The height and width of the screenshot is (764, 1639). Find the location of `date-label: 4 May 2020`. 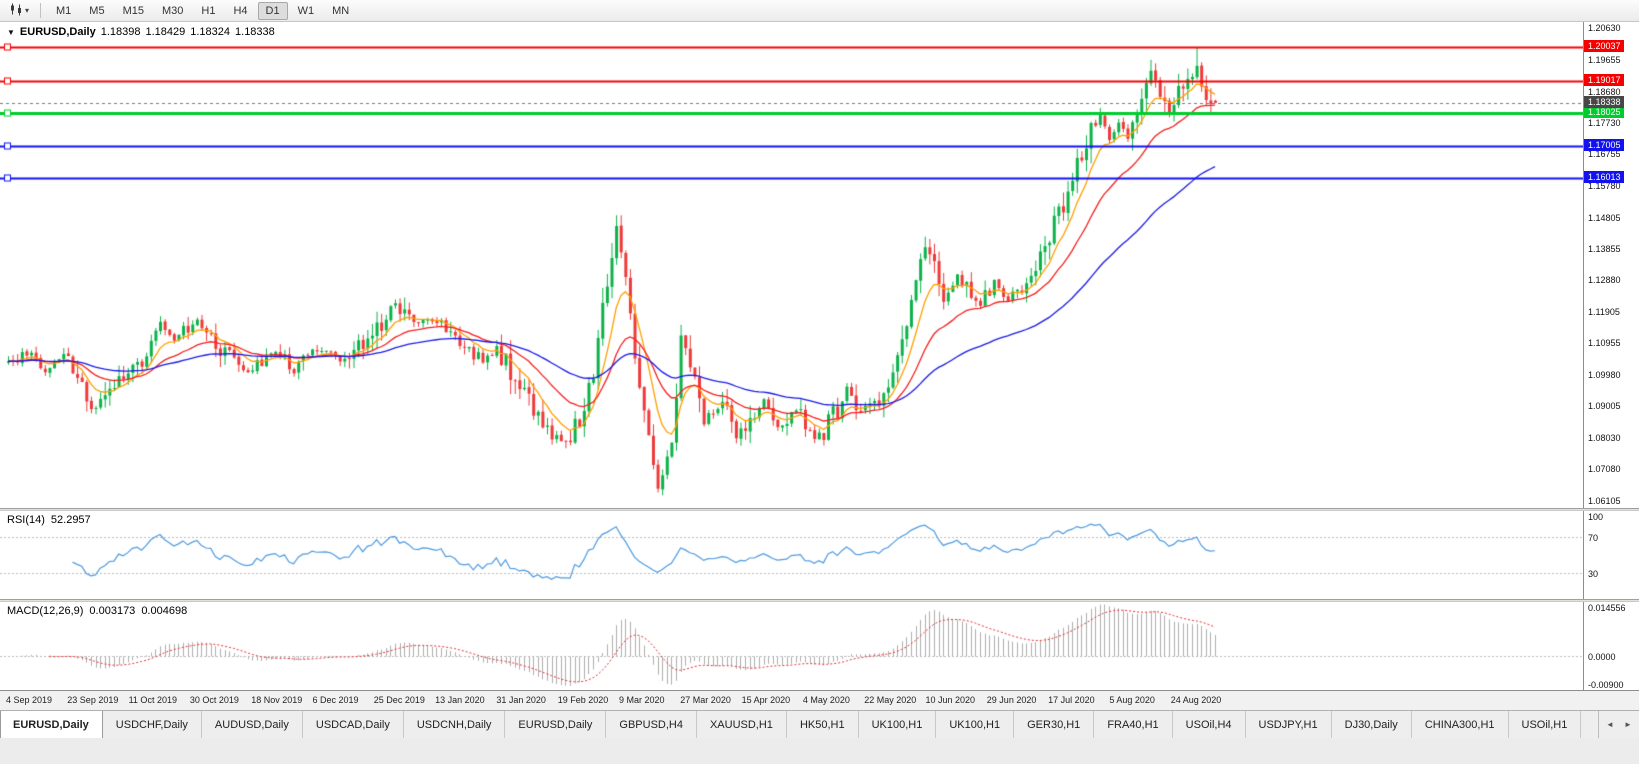

date-label: 4 May 2020 is located at coordinates (826, 700).